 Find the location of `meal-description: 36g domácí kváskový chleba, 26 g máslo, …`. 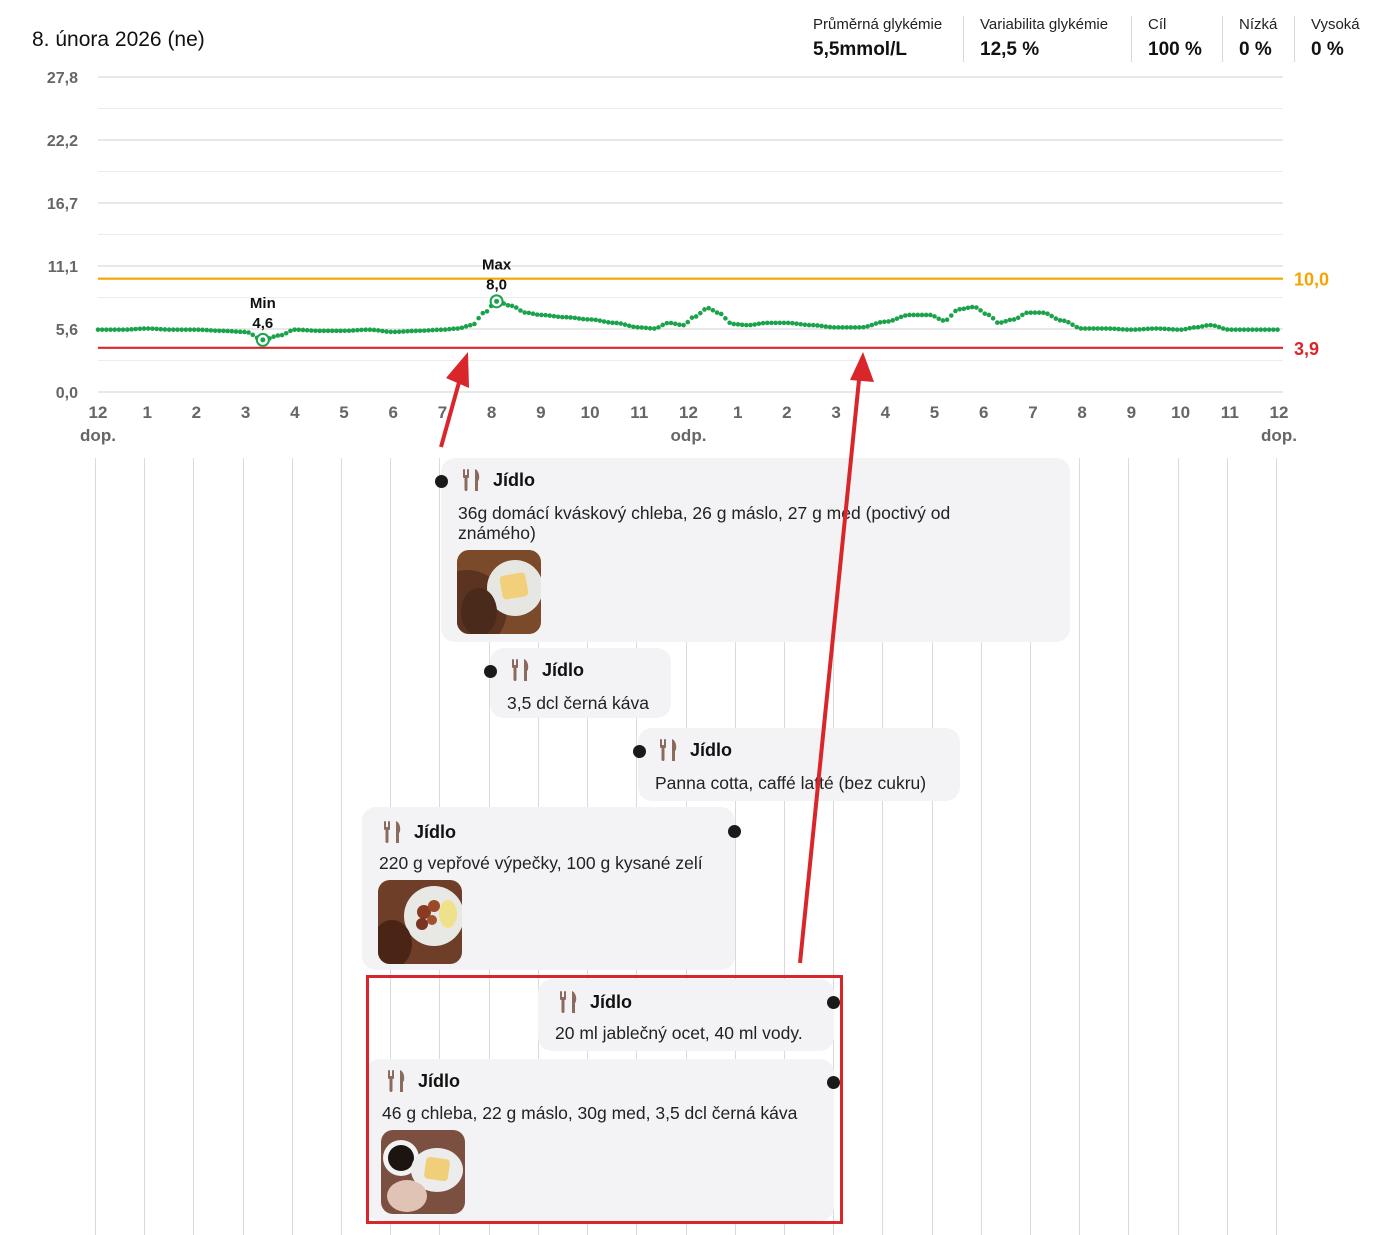

meal-description: 36g domácí kváskový chleba, 26 g máslo, … is located at coordinates (704, 523).